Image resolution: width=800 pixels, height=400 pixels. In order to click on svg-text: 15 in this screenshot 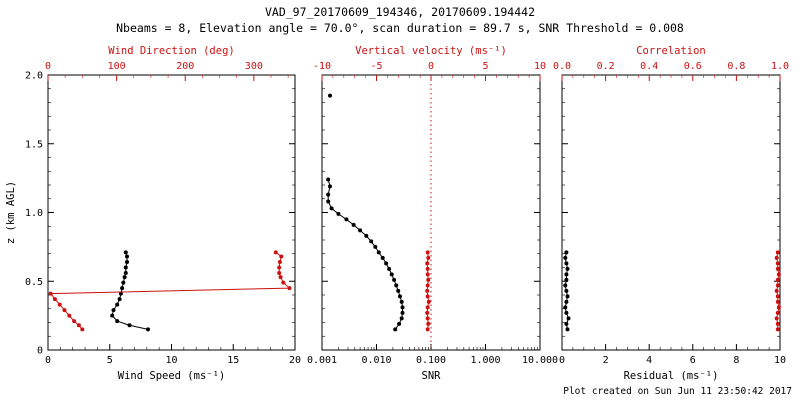, I will do `click(233, 360)`.